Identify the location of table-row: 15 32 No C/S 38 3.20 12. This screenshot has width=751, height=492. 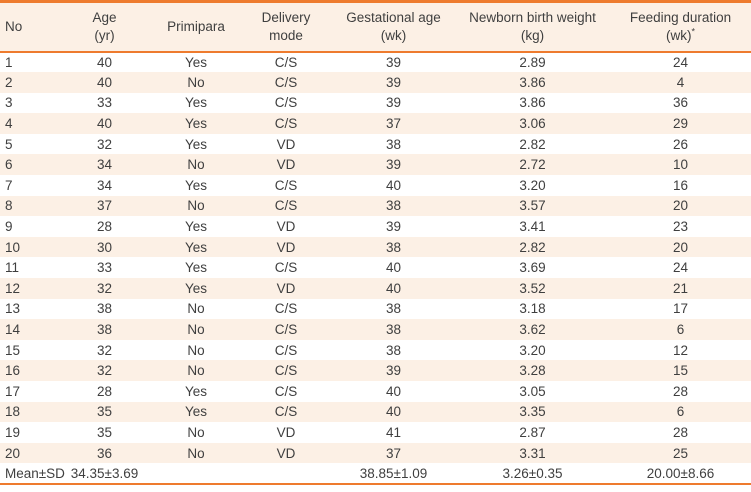
(375, 350).